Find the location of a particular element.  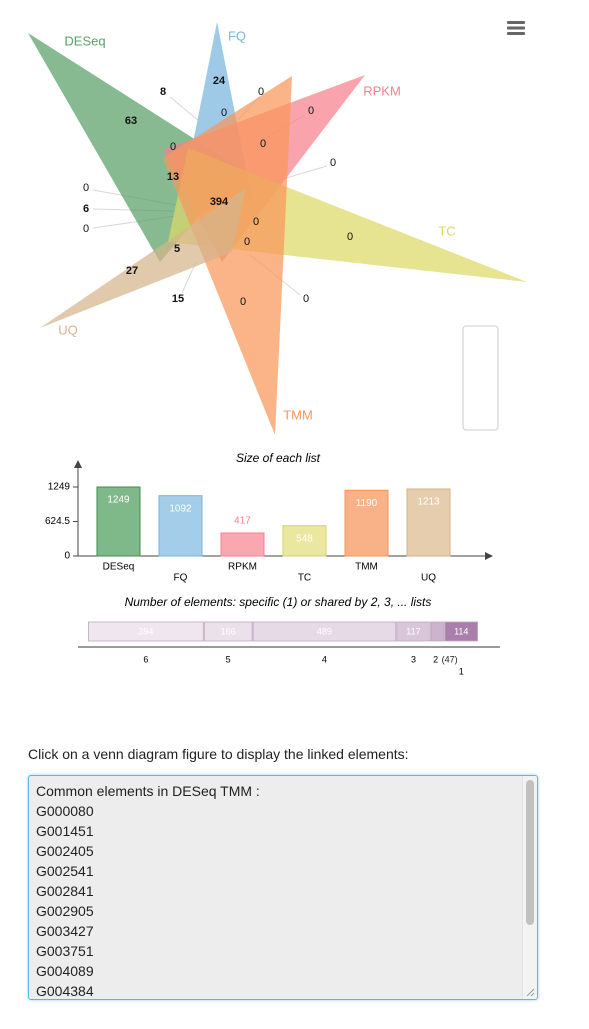

list-heading: Common elements in DESeq TMM : is located at coordinates (148, 791).